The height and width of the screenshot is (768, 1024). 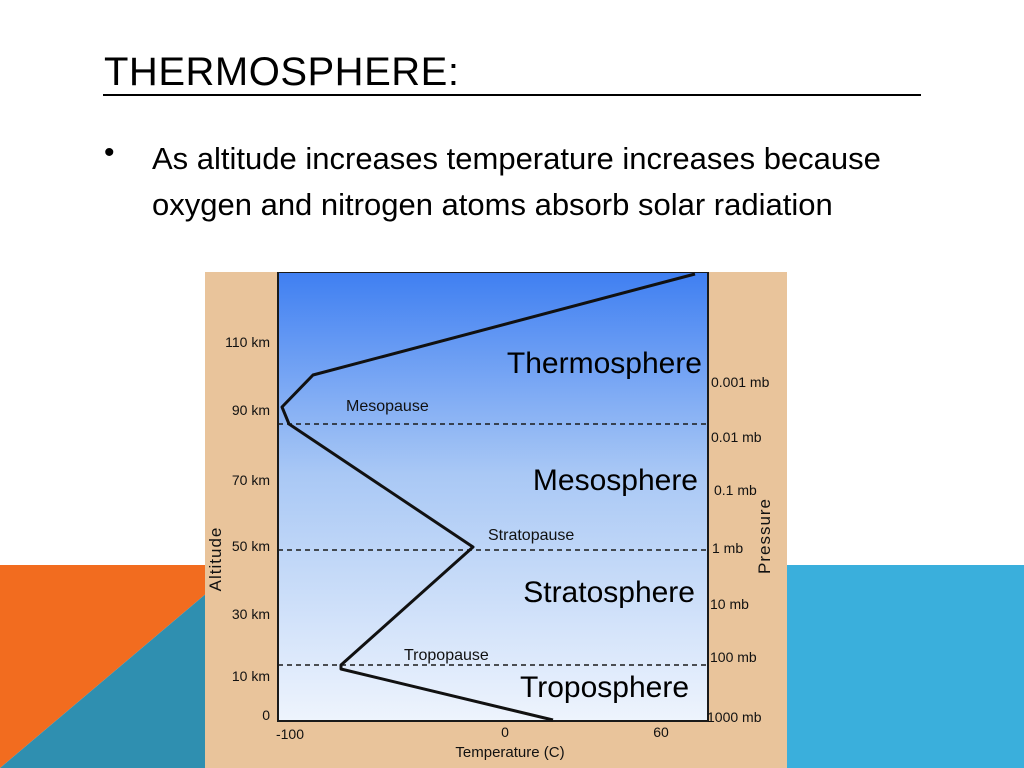 I want to click on altitude-tick: 10 km, so click(x=251, y=676).